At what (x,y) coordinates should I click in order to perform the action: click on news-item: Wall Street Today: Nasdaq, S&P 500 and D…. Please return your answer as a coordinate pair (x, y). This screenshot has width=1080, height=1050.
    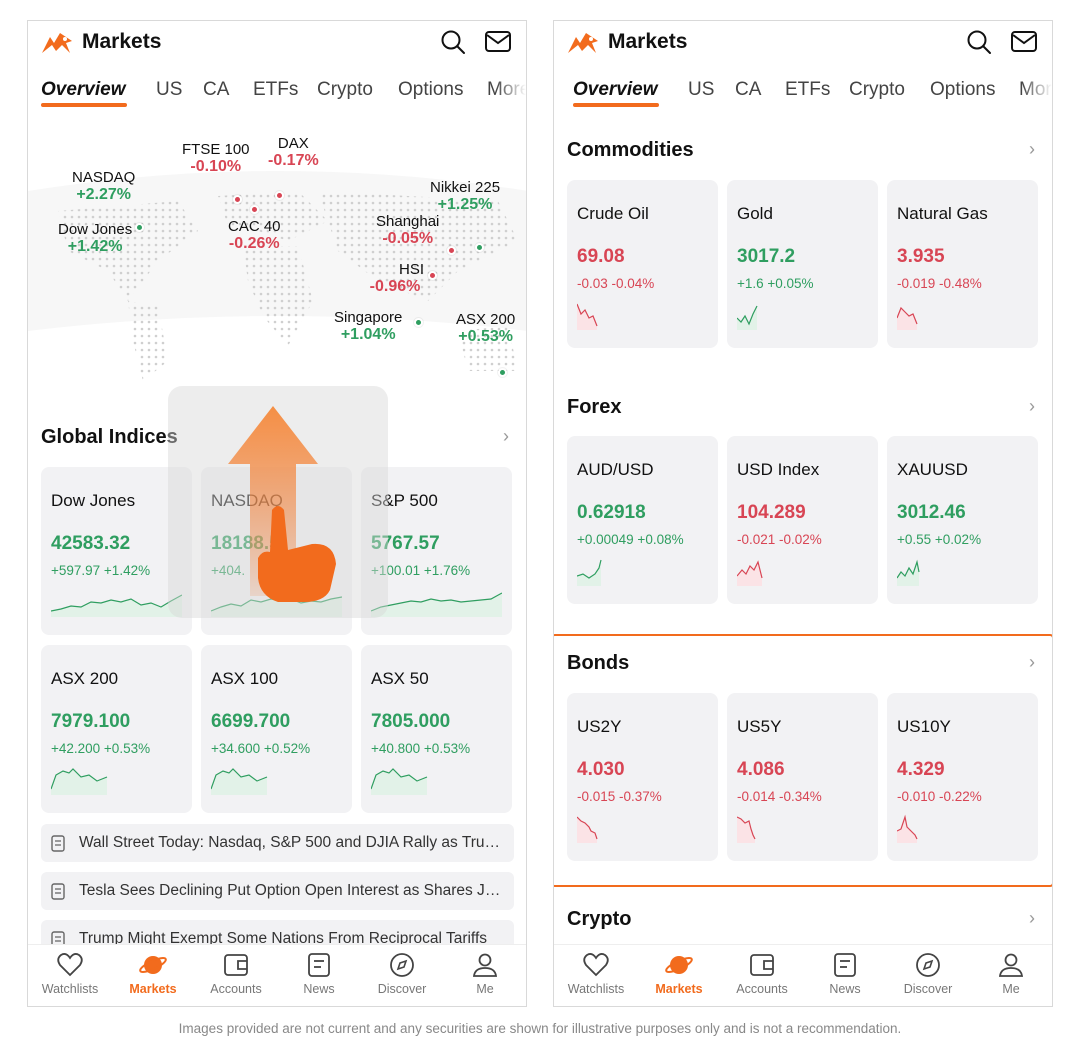
    Looking at the image, I should click on (277, 843).